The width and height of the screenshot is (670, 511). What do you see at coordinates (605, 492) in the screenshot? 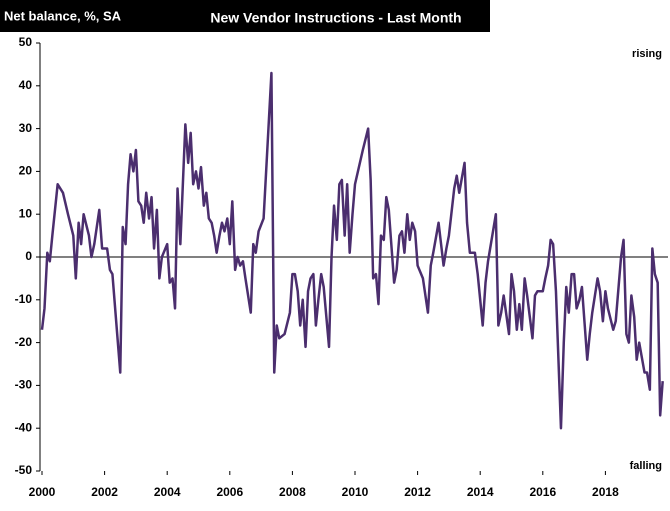
I see `x-tick-label: 2018` at bounding box center [605, 492].